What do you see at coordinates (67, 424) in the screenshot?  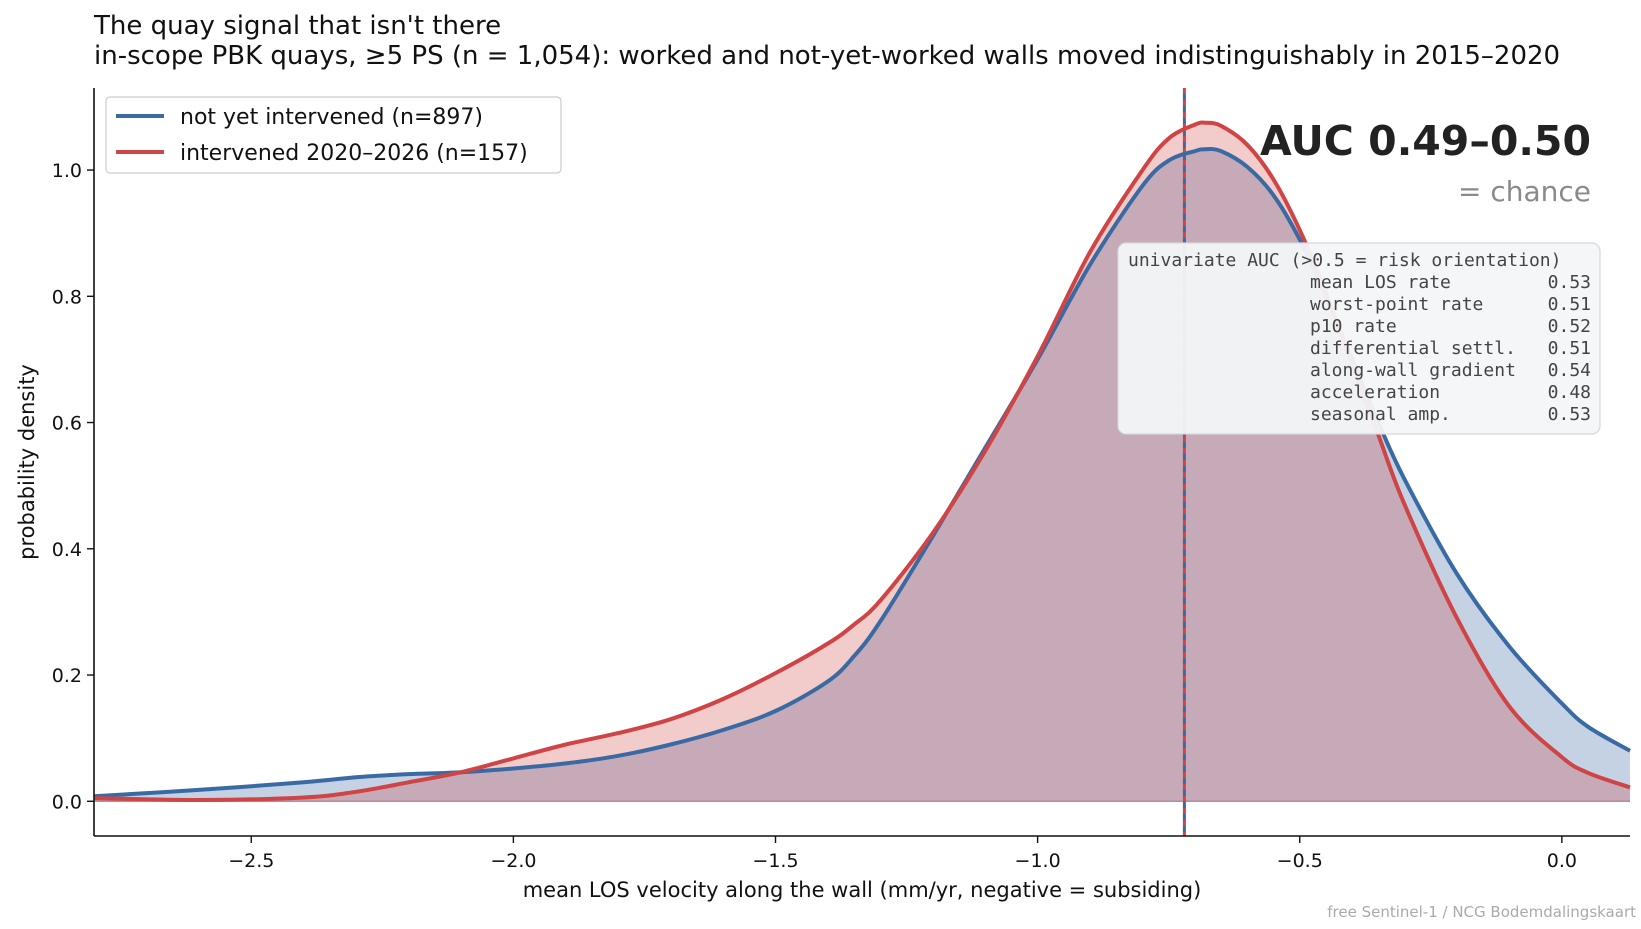 I see `y-tick-label: 0.6` at bounding box center [67, 424].